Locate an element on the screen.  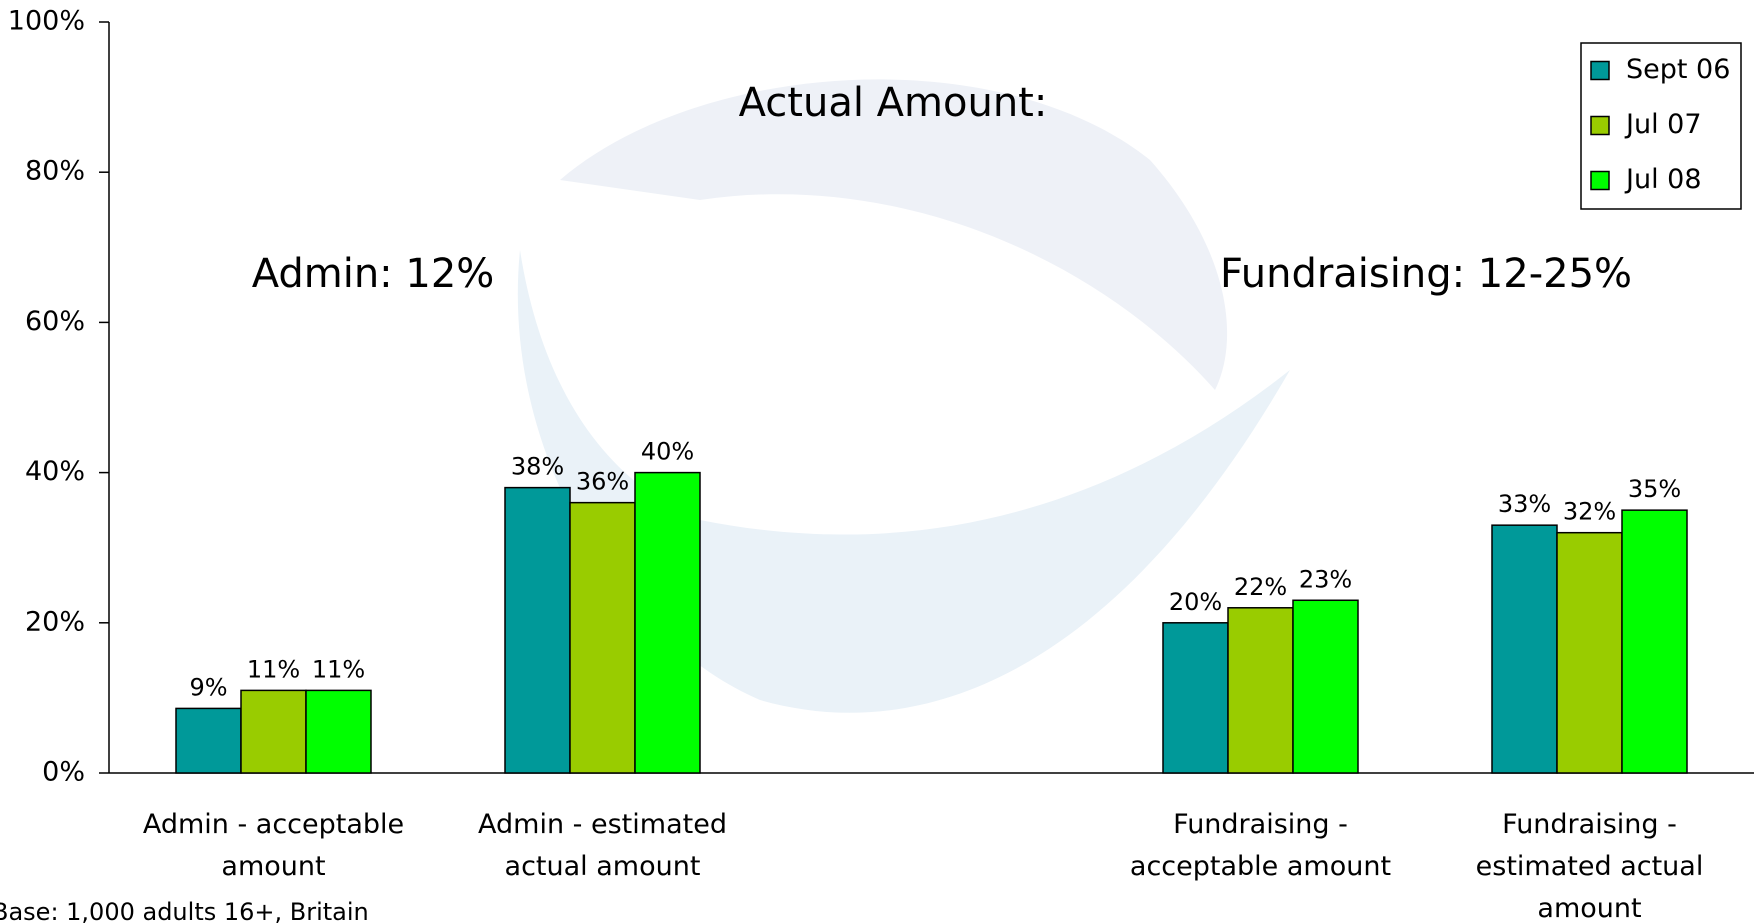
value-label: 33% is located at coordinates (1524, 504).